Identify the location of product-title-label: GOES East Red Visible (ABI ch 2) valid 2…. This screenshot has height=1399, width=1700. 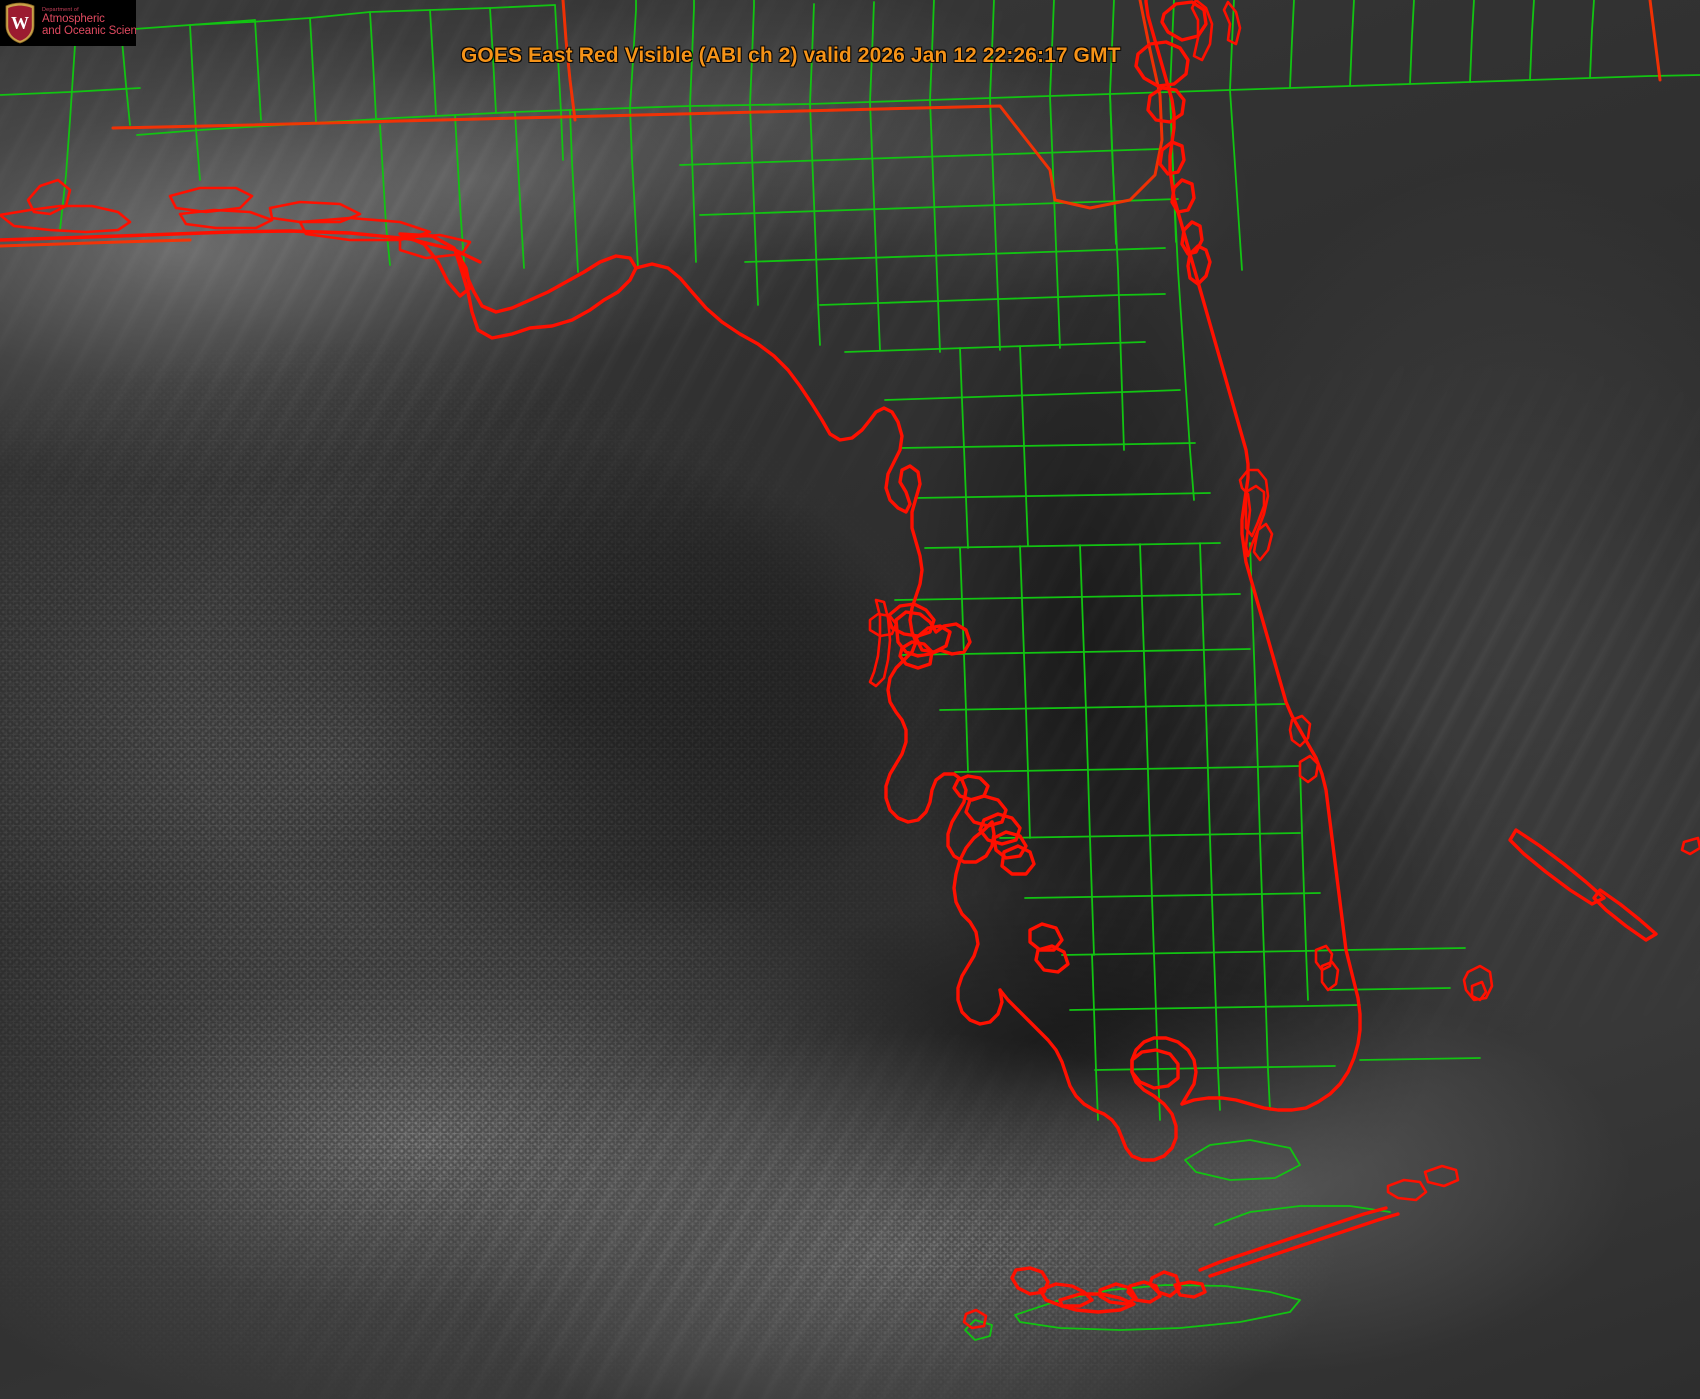
(791, 55).